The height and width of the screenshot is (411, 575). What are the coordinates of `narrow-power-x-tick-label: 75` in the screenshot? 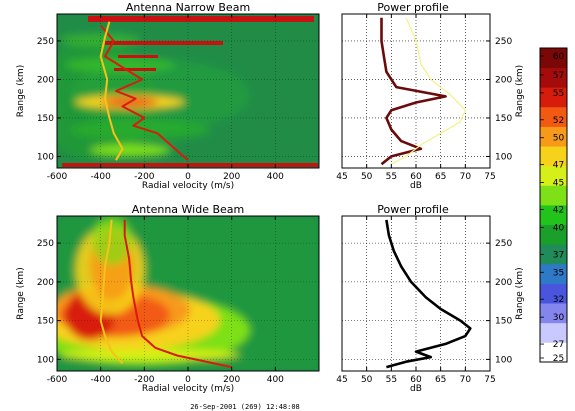 It's located at (489, 177).